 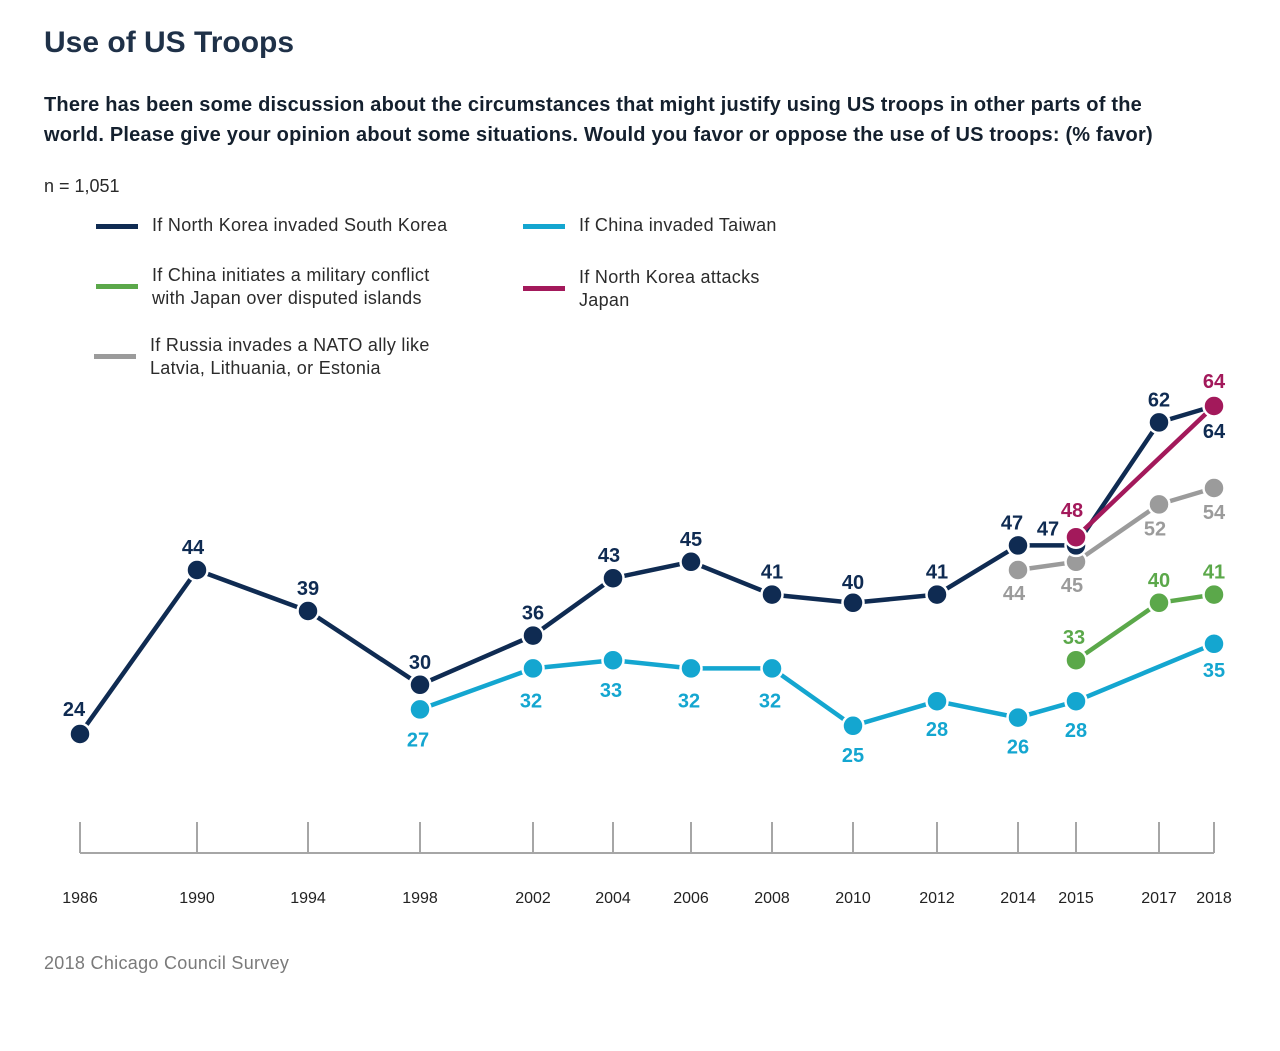 What do you see at coordinates (420, 898) in the screenshot?
I see `x-tick-label: 1998` at bounding box center [420, 898].